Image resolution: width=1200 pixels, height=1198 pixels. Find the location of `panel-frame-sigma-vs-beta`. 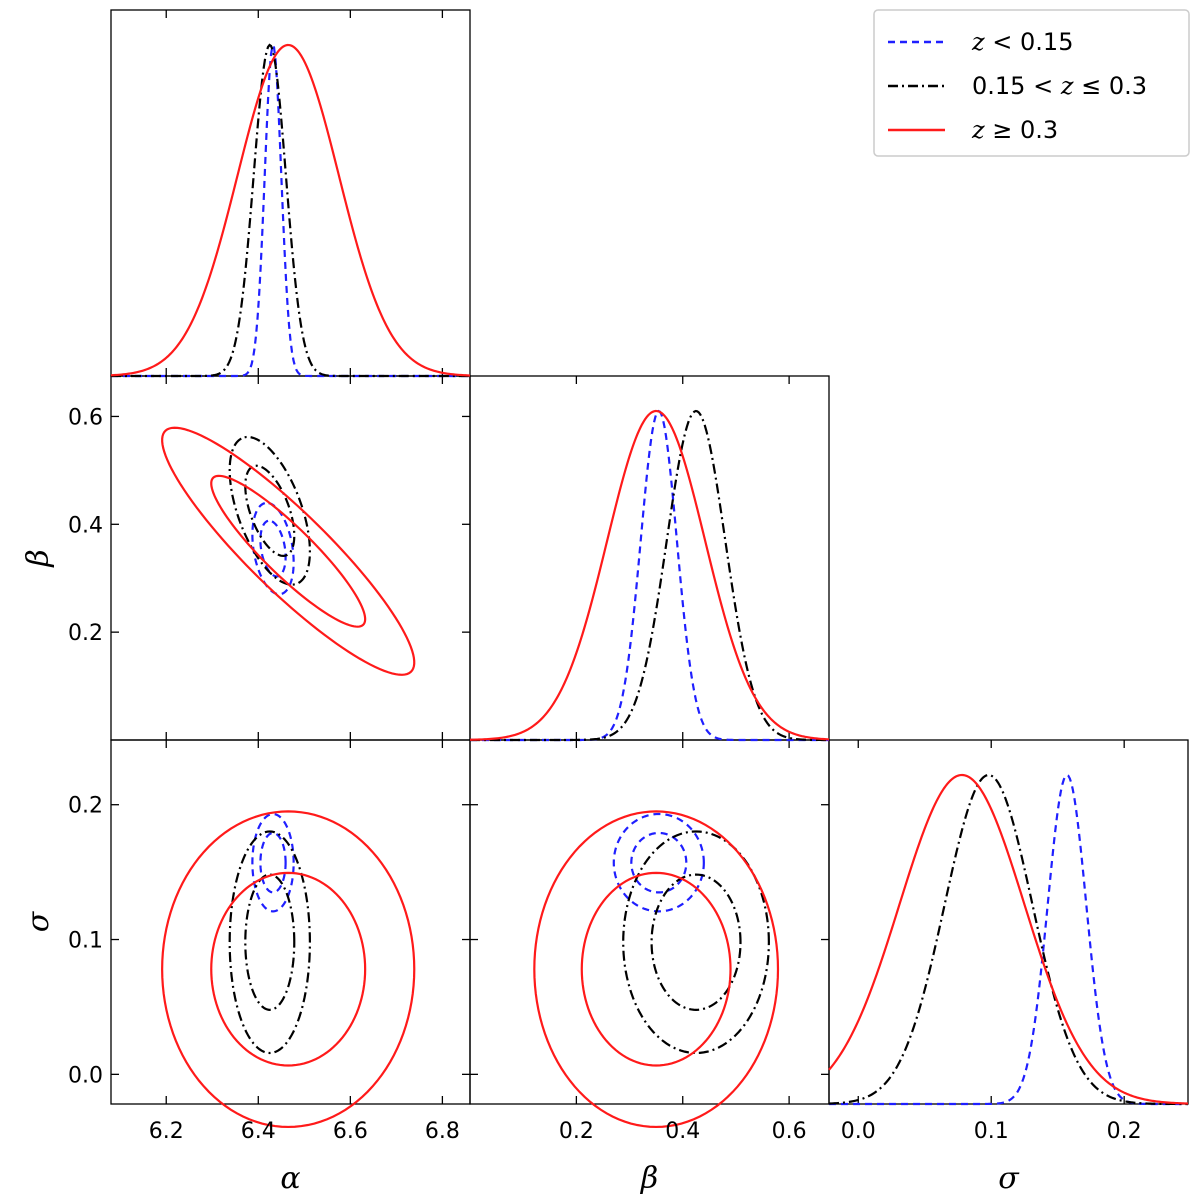

panel-frame-sigma-vs-beta is located at coordinates (649, 922).